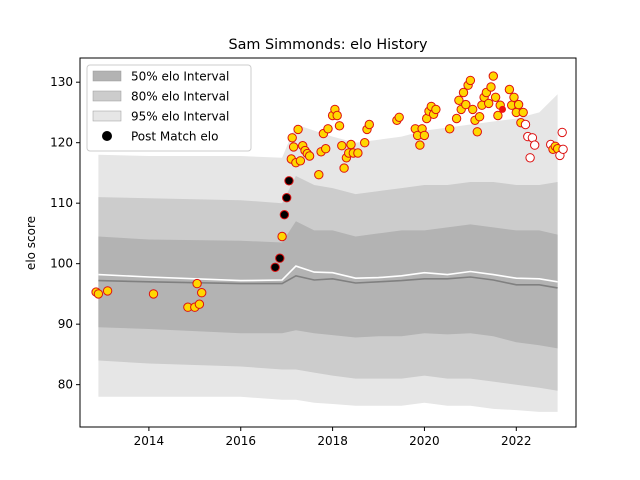 The height and width of the screenshot is (480, 640). Describe the element at coordinates (61, 203) in the screenshot. I see `y-tick-label: 110` at that location.